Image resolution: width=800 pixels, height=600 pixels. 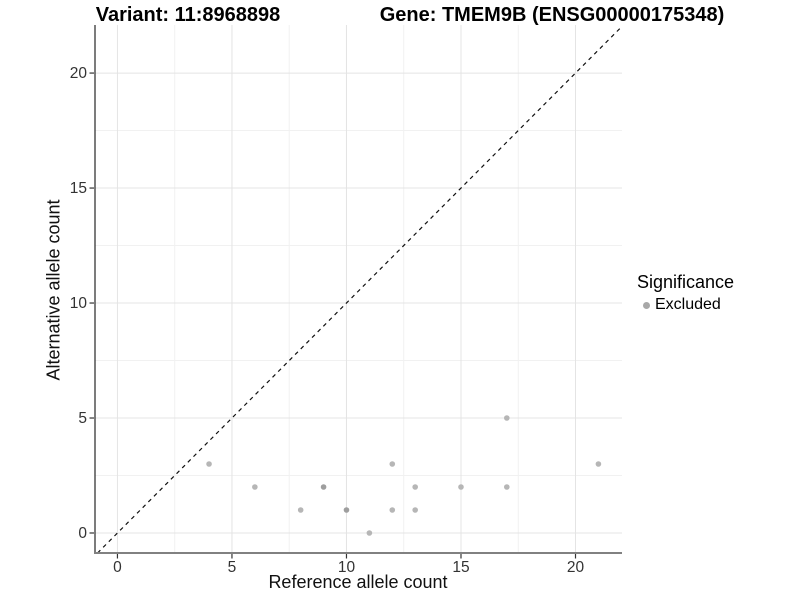 What do you see at coordinates (460, 567) in the screenshot?
I see `x-tick-label: 15` at bounding box center [460, 567].